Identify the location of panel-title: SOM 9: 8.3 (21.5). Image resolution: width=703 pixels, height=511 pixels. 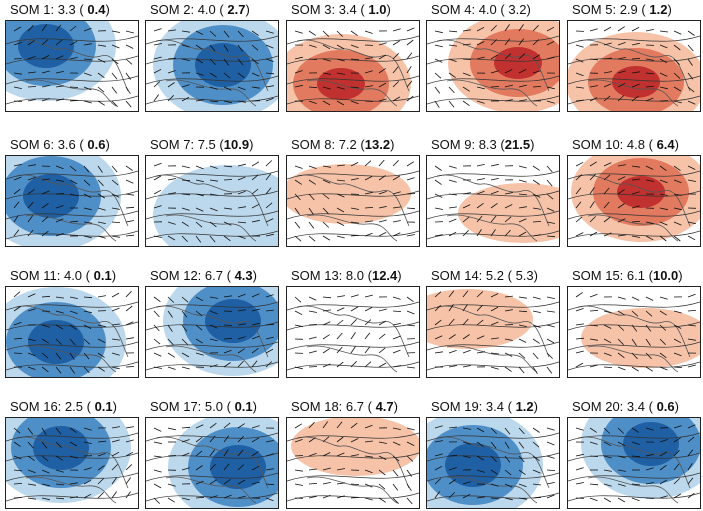
(482, 145).